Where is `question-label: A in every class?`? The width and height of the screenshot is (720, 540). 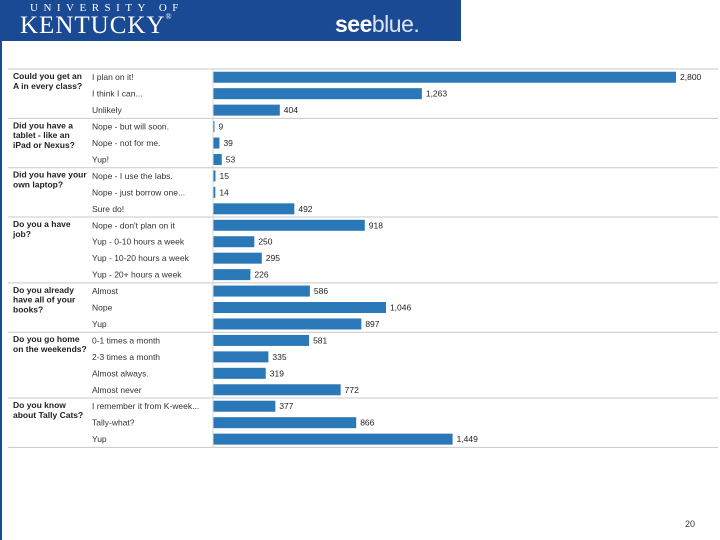 question-label: A in every class? is located at coordinates (47, 86).